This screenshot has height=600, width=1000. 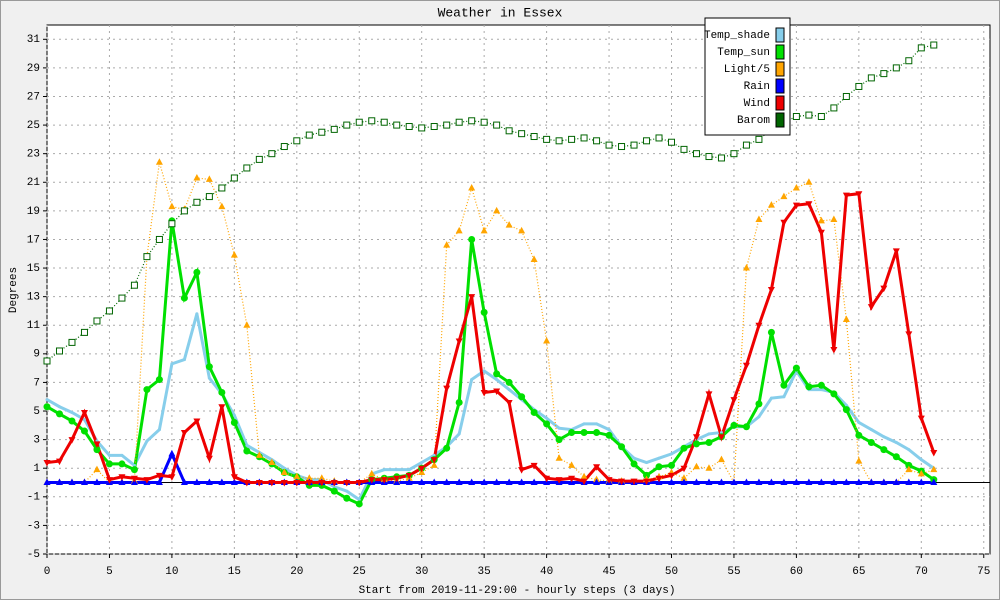 I want to click on y-tick-label: 29, so click(x=33, y=69).